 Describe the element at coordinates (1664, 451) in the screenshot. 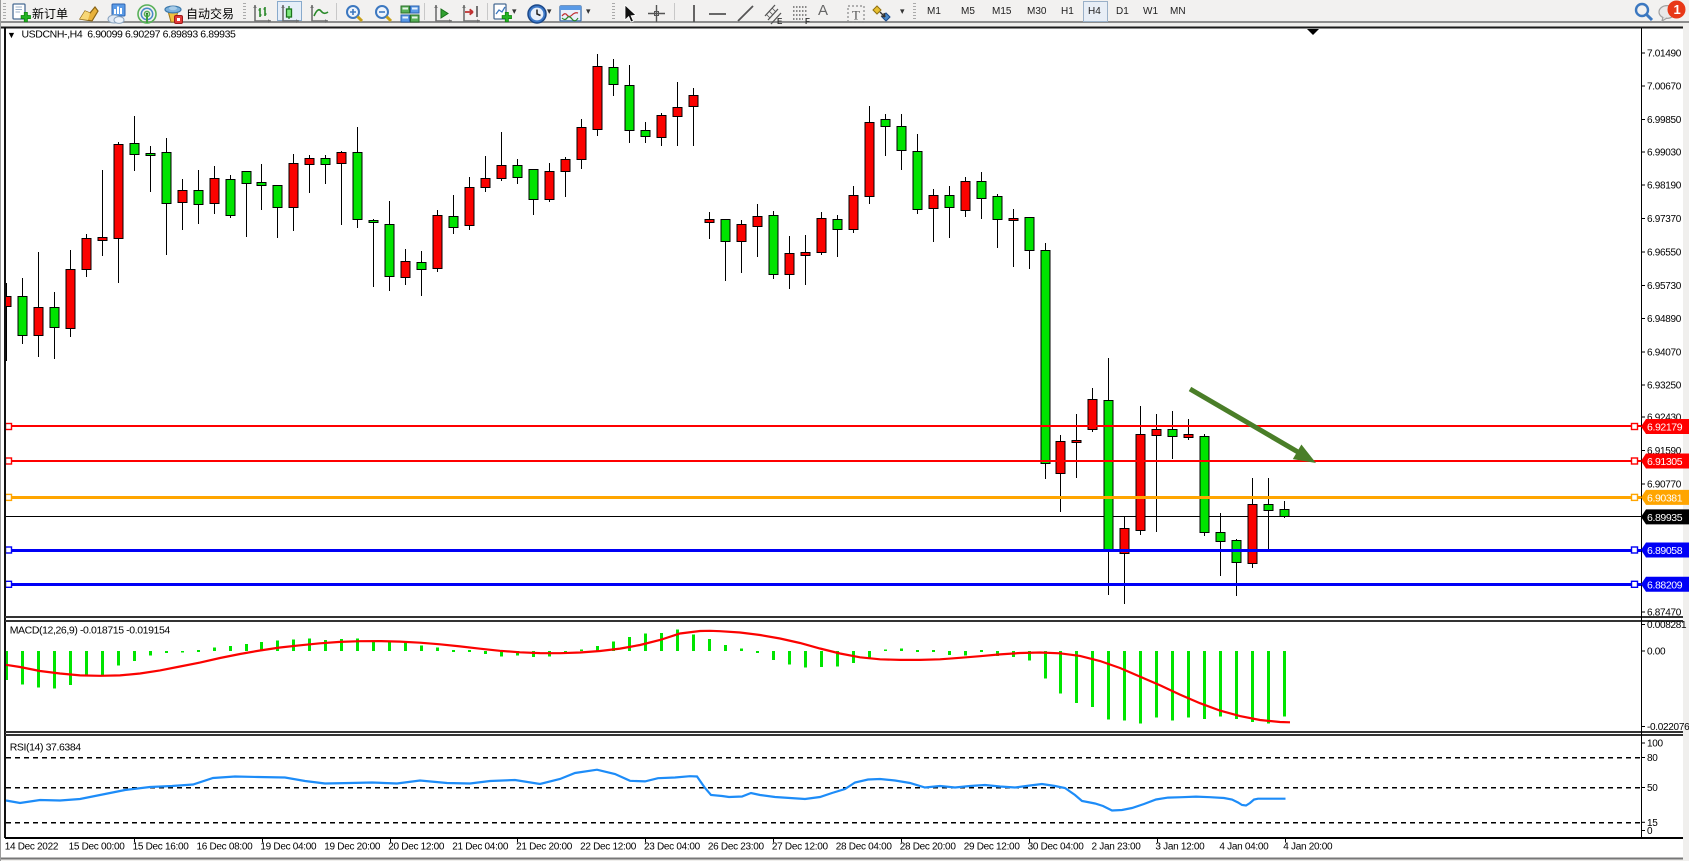

I see `svg-text: 6.91590` at that location.